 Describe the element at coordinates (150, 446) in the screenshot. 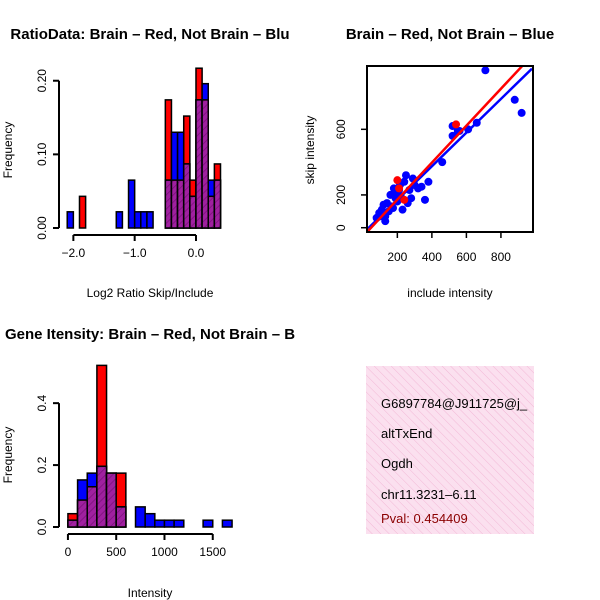

I see `gene-intensity-bars` at that location.